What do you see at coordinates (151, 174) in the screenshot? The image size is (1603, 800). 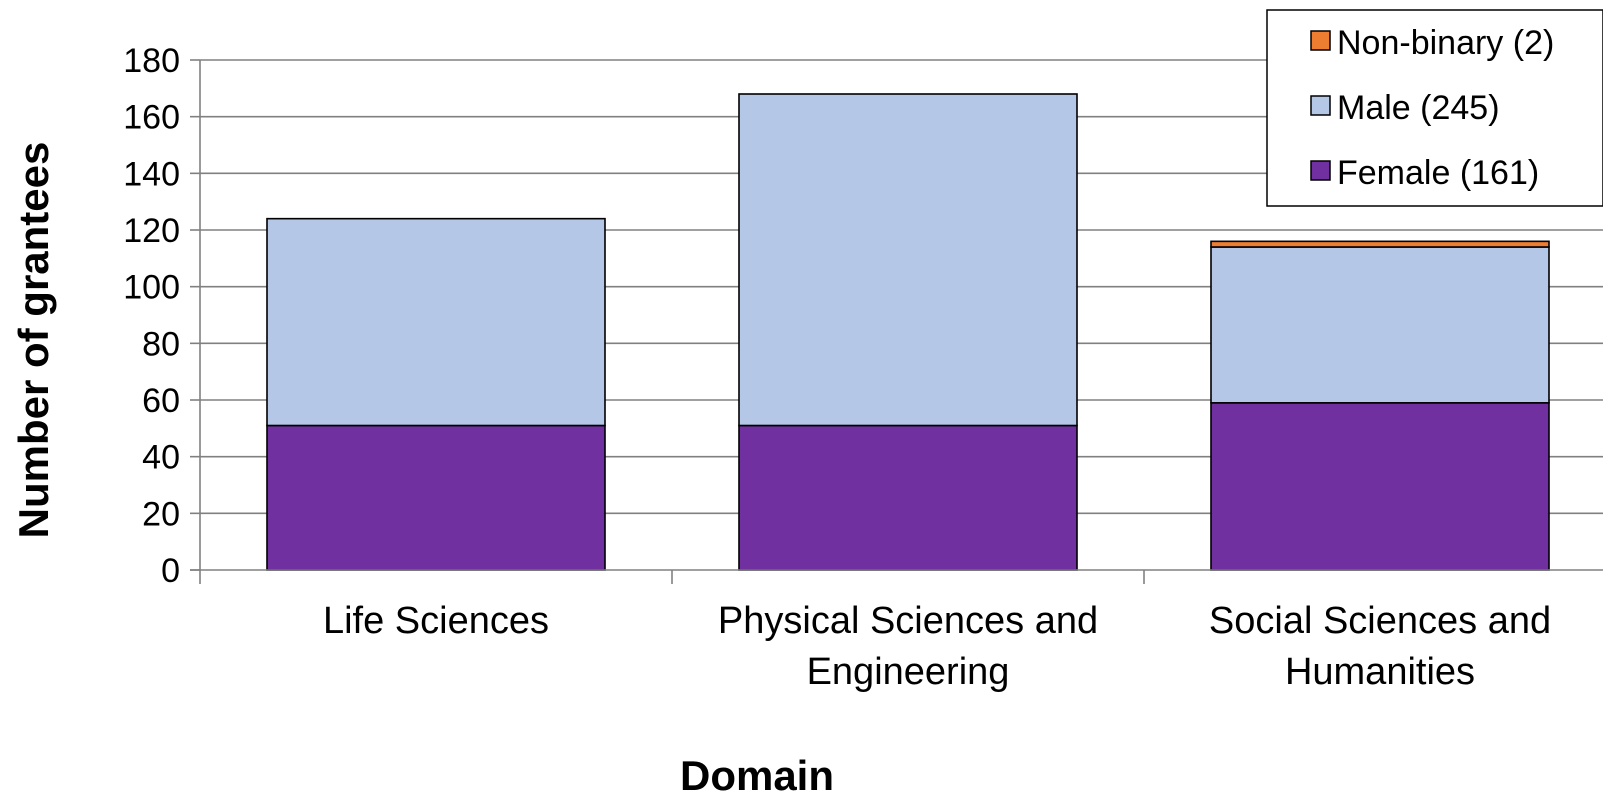 I see `y-tick-label: 140` at bounding box center [151, 174].